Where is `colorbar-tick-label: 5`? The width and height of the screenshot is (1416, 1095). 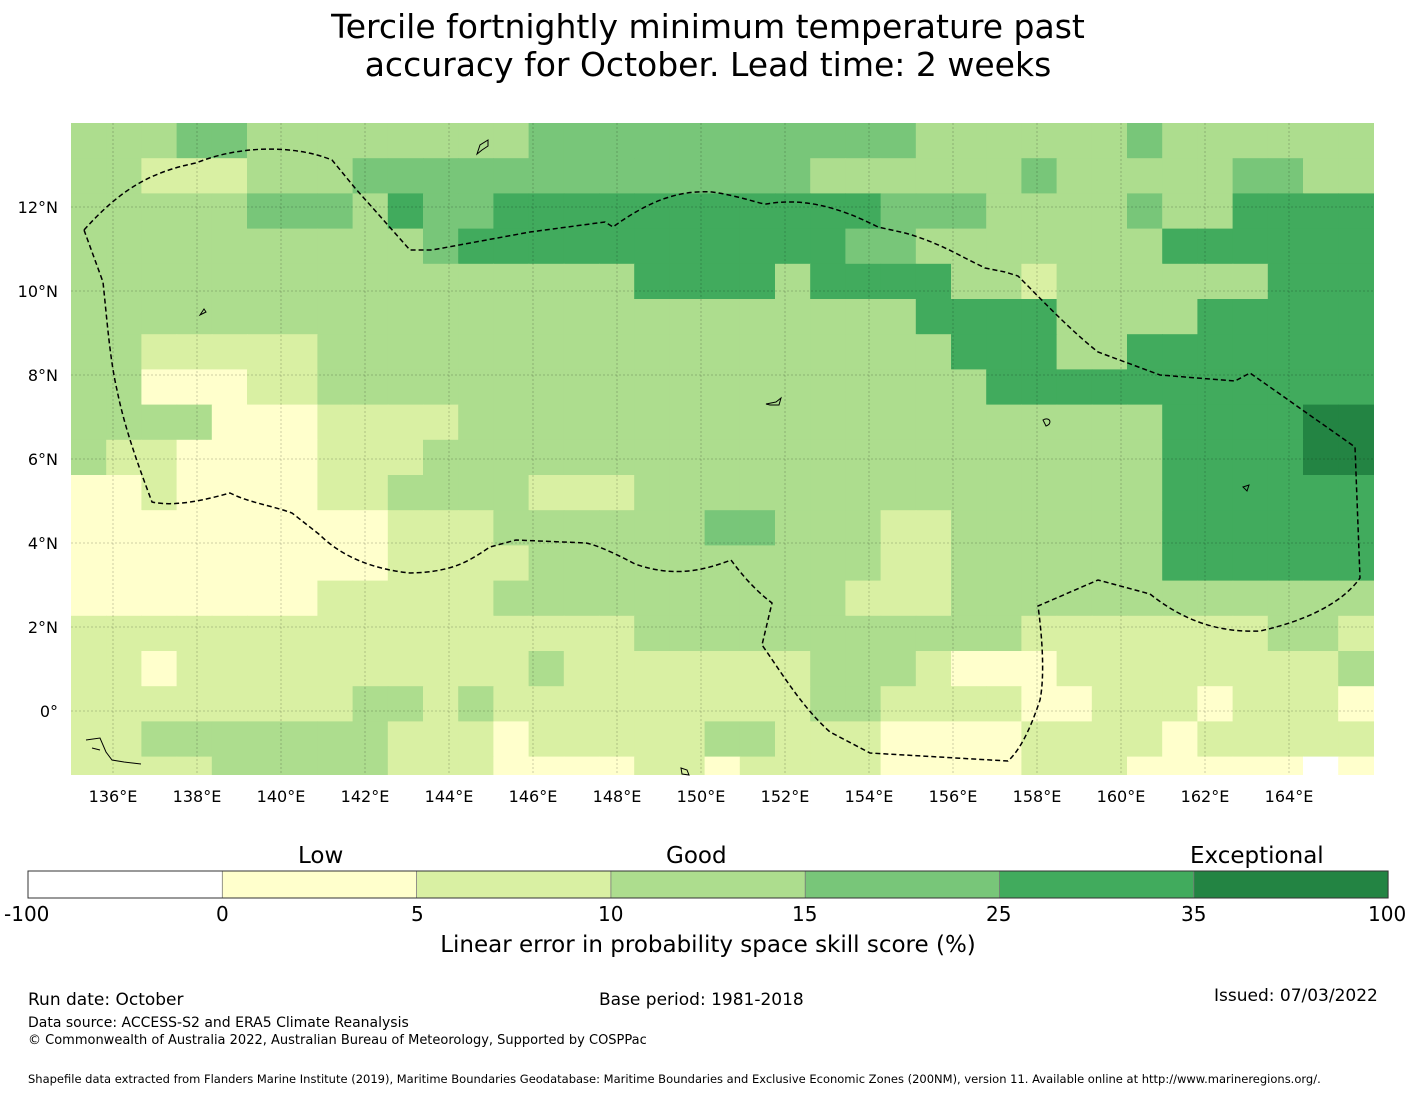
colorbar-tick-label: 5 is located at coordinates (417, 914).